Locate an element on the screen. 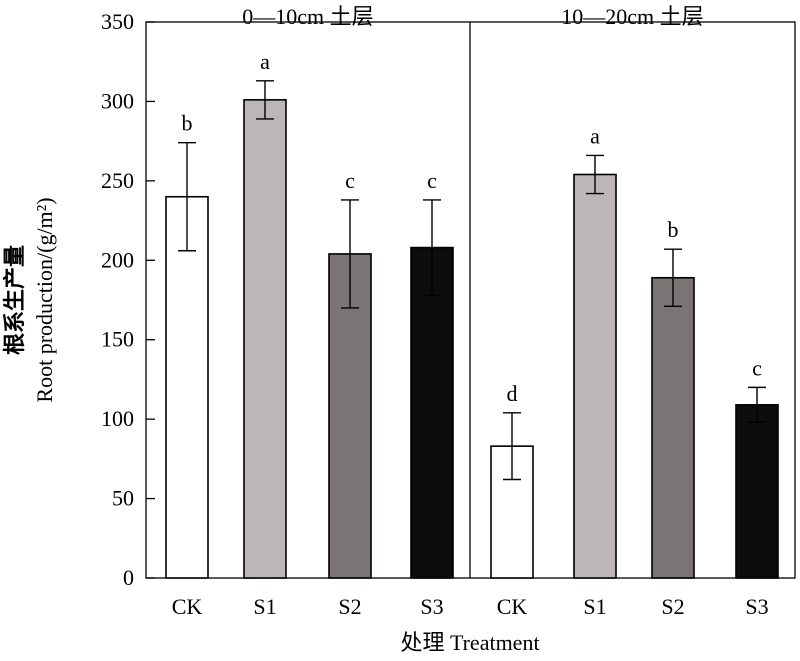  significance-letter: d is located at coordinates (512, 393).